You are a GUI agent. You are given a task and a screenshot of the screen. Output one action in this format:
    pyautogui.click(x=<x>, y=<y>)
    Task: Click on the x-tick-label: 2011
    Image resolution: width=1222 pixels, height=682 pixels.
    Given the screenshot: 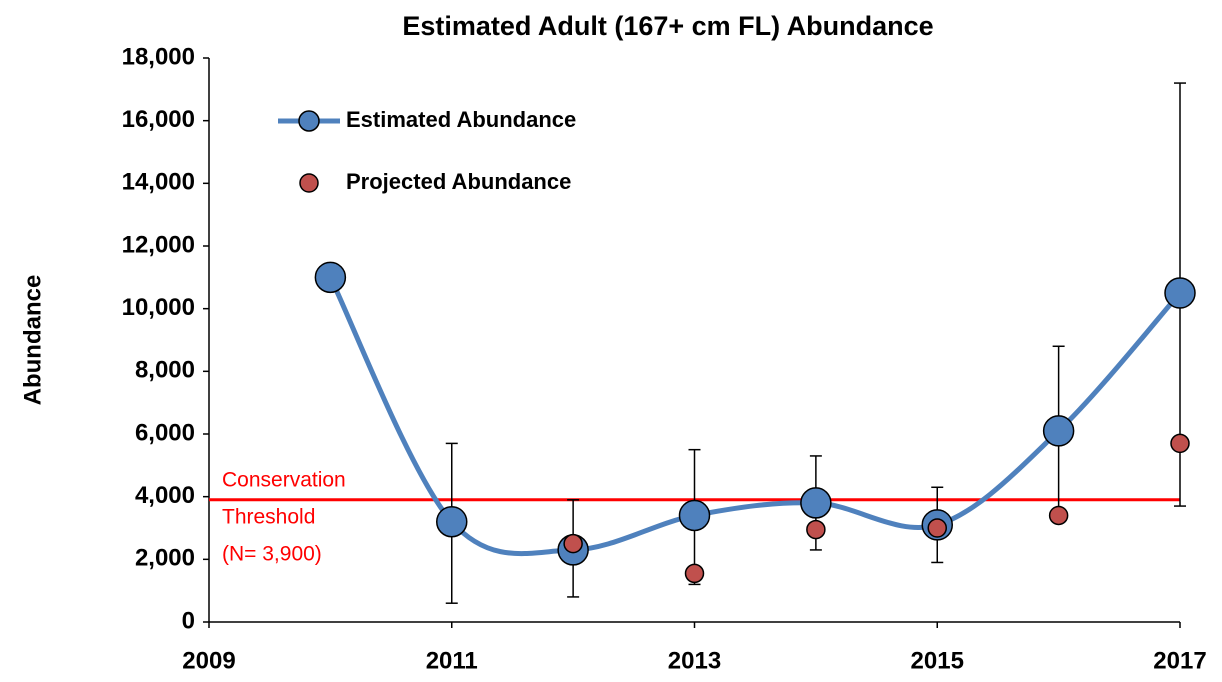 What is the action you would take?
    pyautogui.click(x=452, y=660)
    